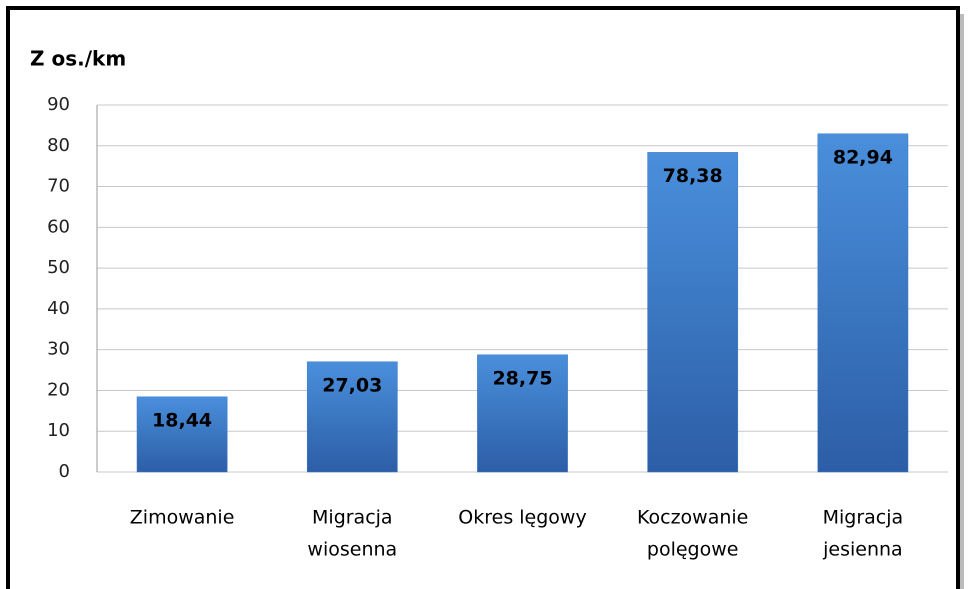  Describe the element at coordinates (58, 349) in the screenshot. I see `y-tick-label: 30` at that location.